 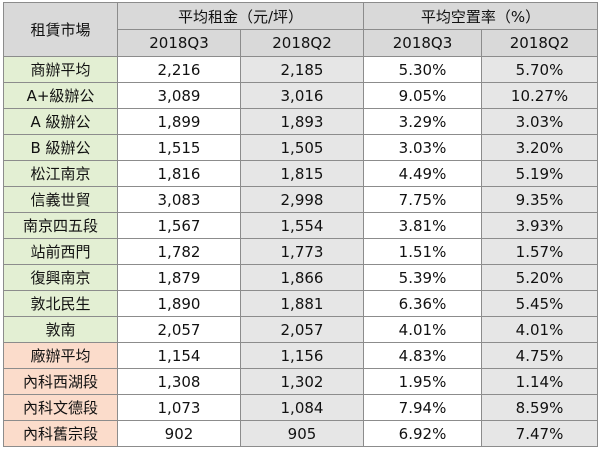 What do you see at coordinates (60, 95) in the screenshot?
I see `market-cell: A+級辦公` at bounding box center [60, 95].